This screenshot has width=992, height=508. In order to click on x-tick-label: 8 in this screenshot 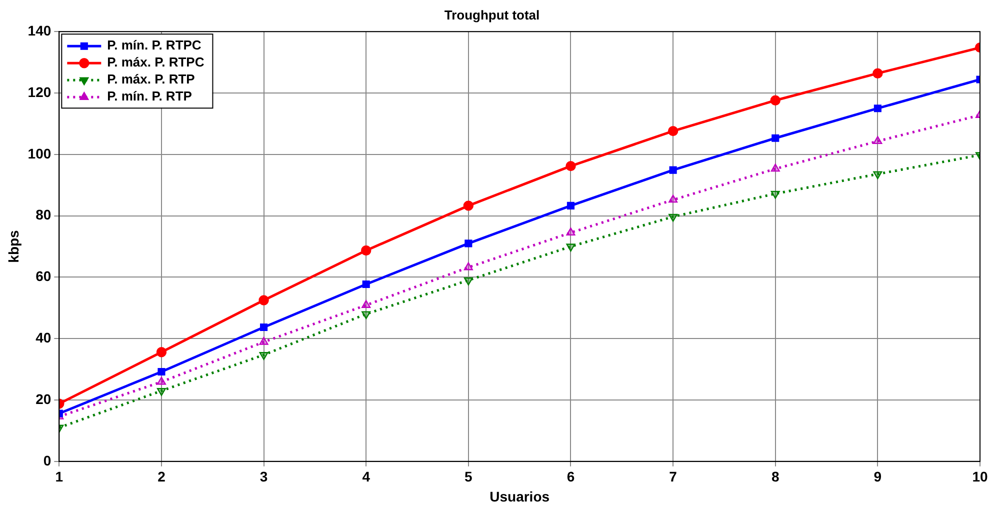, I will do `click(775, 476)`.